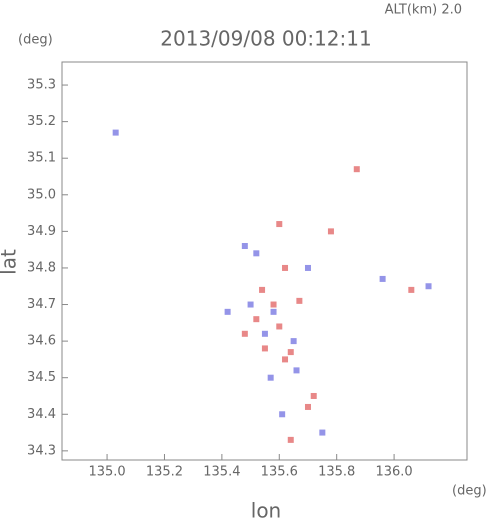 The width and height of the screenshot is (491, 521). I want to click on y-tick-label: 34.3, so click(41, 450).